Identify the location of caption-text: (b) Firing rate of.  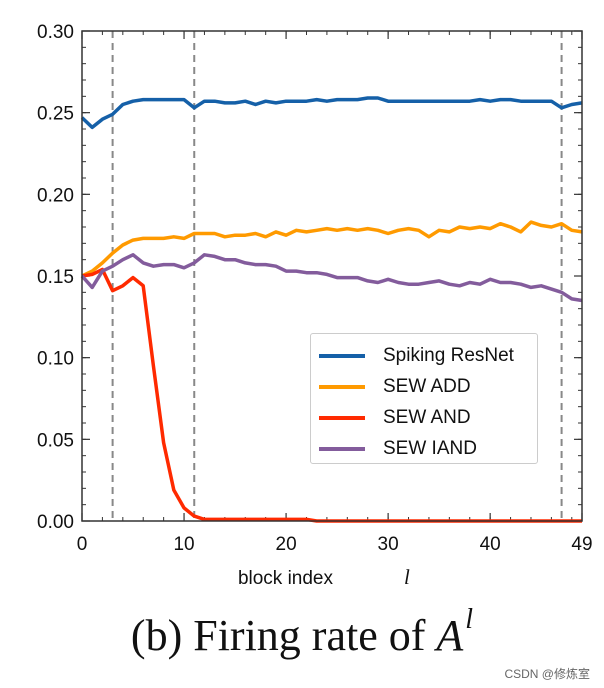
(283, 635).